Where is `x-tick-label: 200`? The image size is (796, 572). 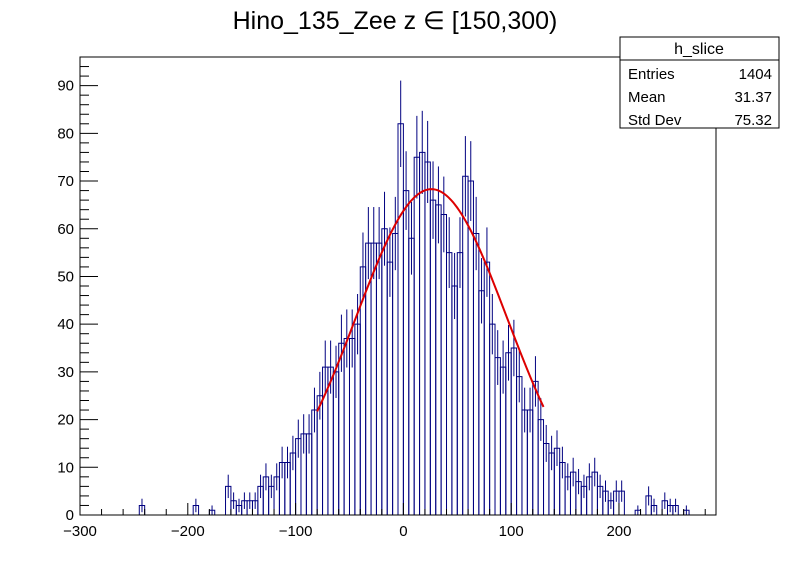 x-tick-label: 200 is located at coordinates (618, 531).